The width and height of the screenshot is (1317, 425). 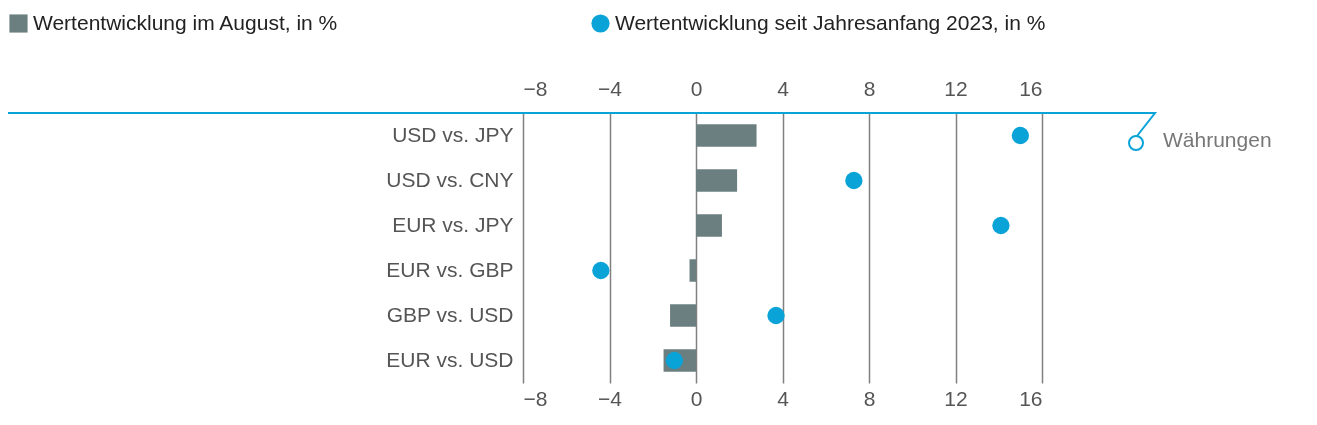 I want to click on x-tick-label: 16, so click(x=1031, y=398).